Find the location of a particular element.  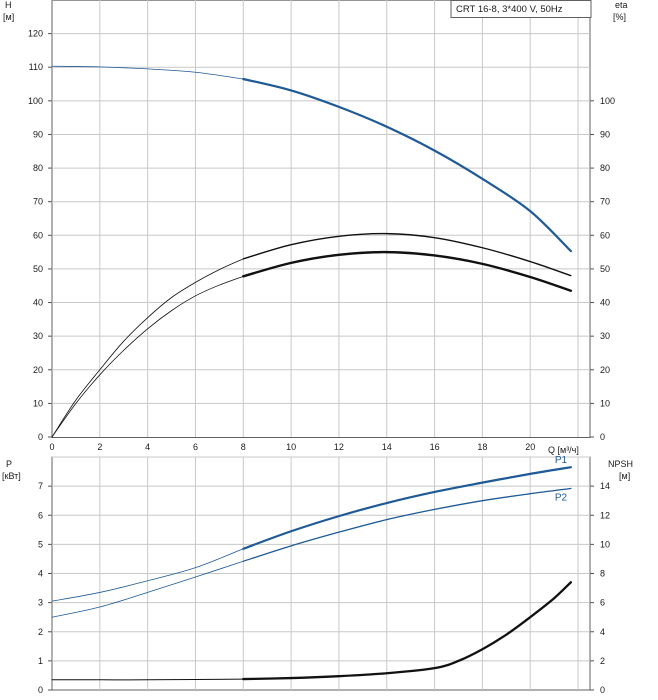

head-tick-label: 50 is located at coordinates (38, 269).